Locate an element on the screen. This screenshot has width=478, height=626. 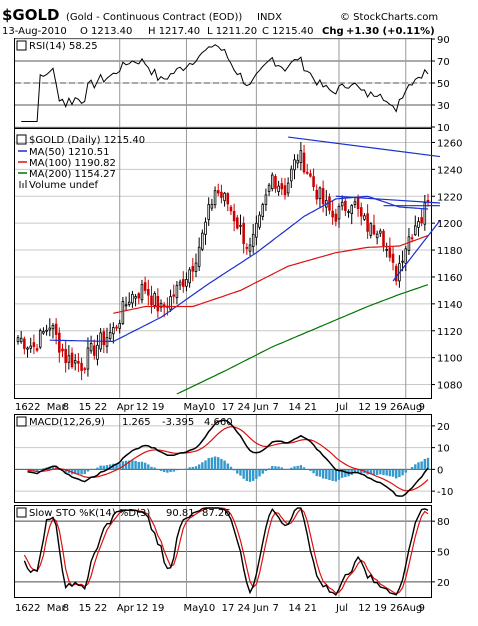
macd-tick-label: -10 is located at coordinates (445, 492).